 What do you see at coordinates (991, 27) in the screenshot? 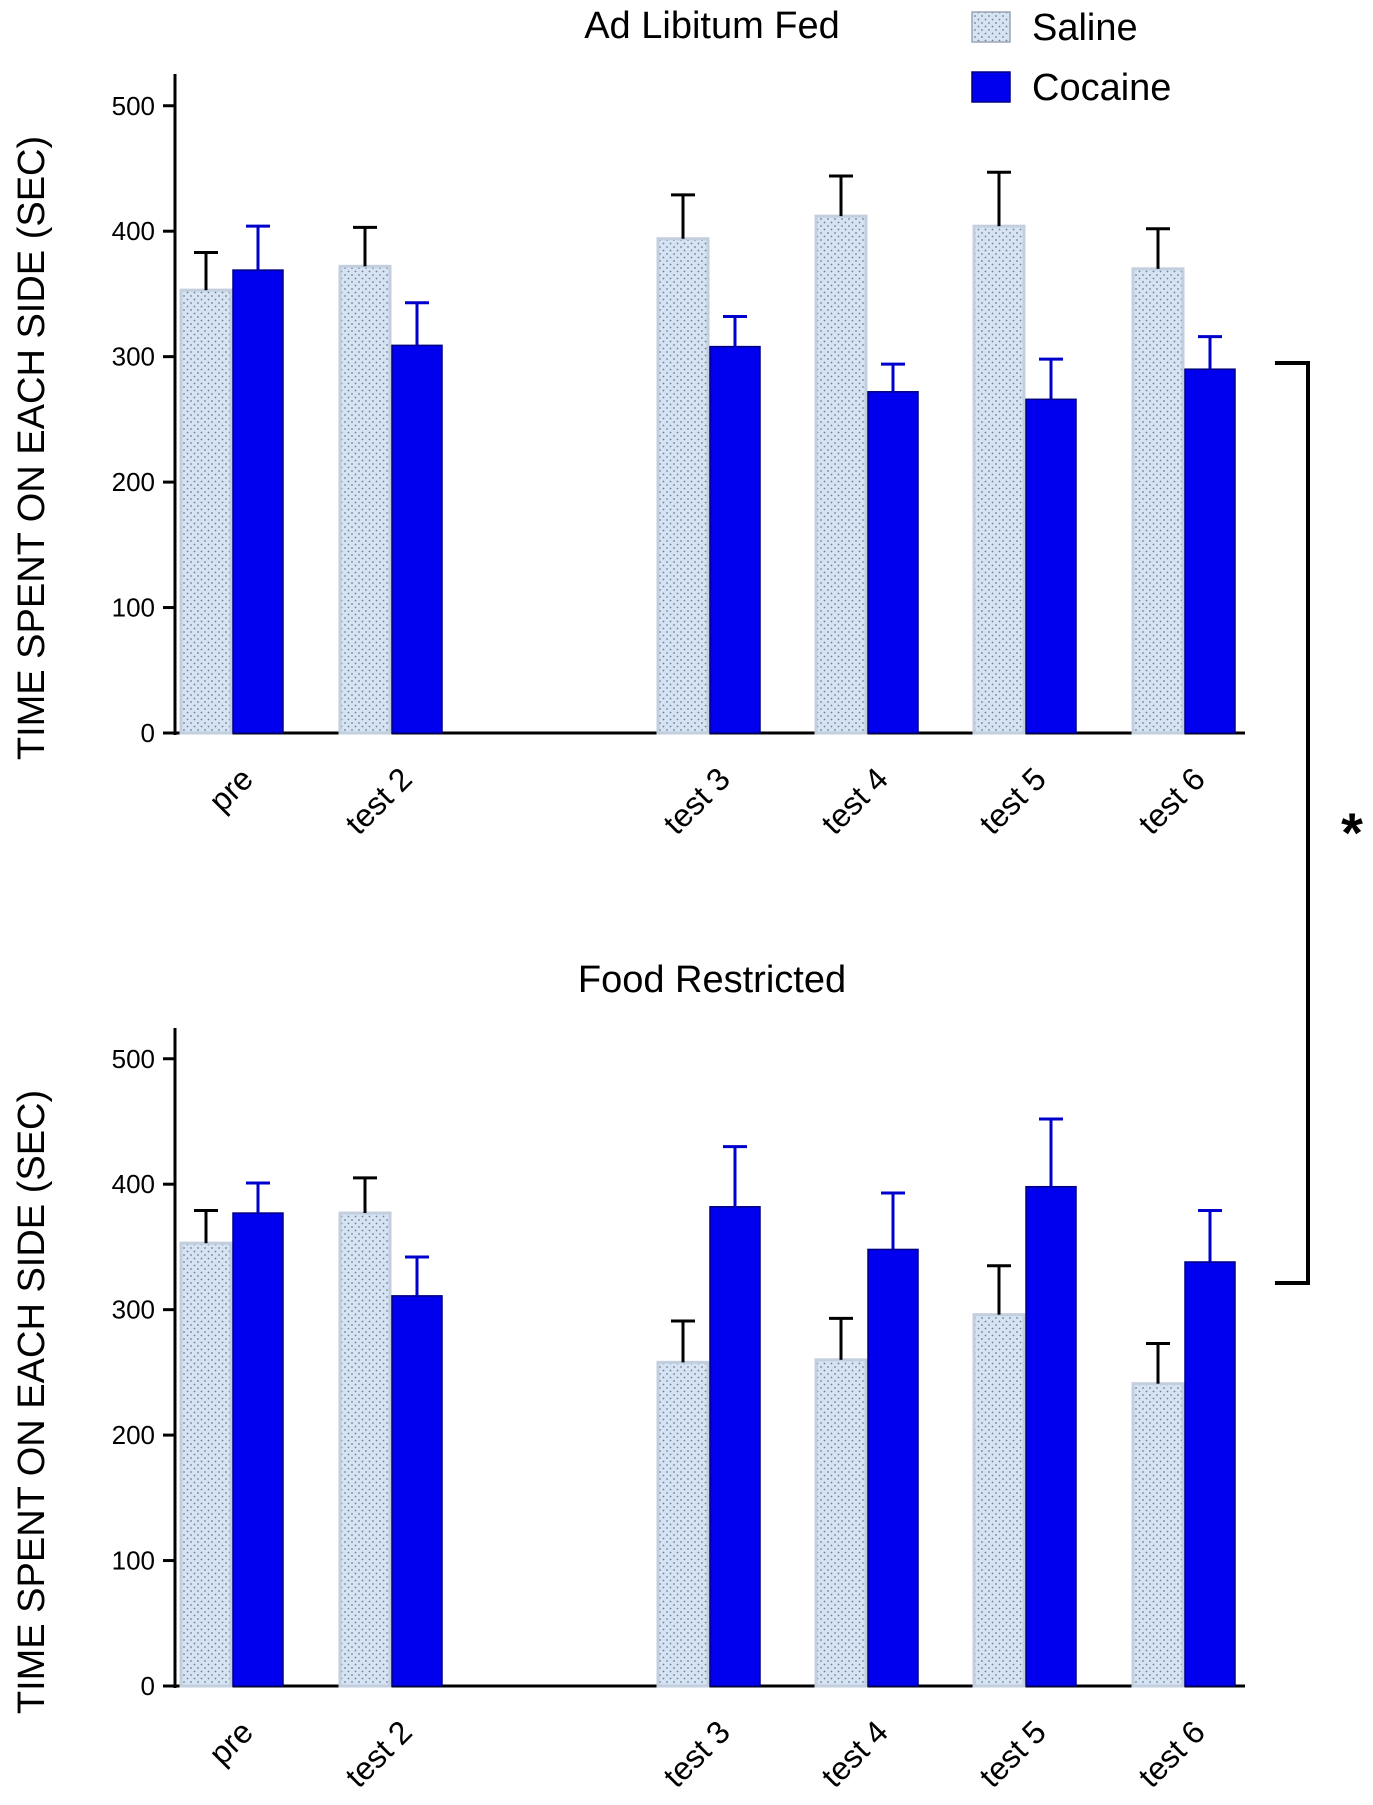
I see `legend-swatch-saline` at bounding box center [991, 27].